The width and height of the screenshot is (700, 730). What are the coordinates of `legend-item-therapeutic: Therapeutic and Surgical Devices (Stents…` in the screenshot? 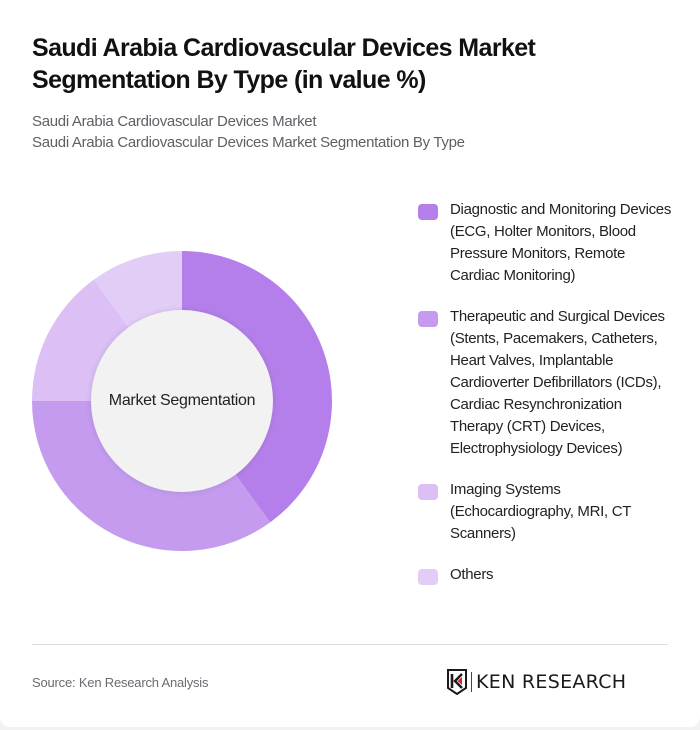 It's located at (548, 383).